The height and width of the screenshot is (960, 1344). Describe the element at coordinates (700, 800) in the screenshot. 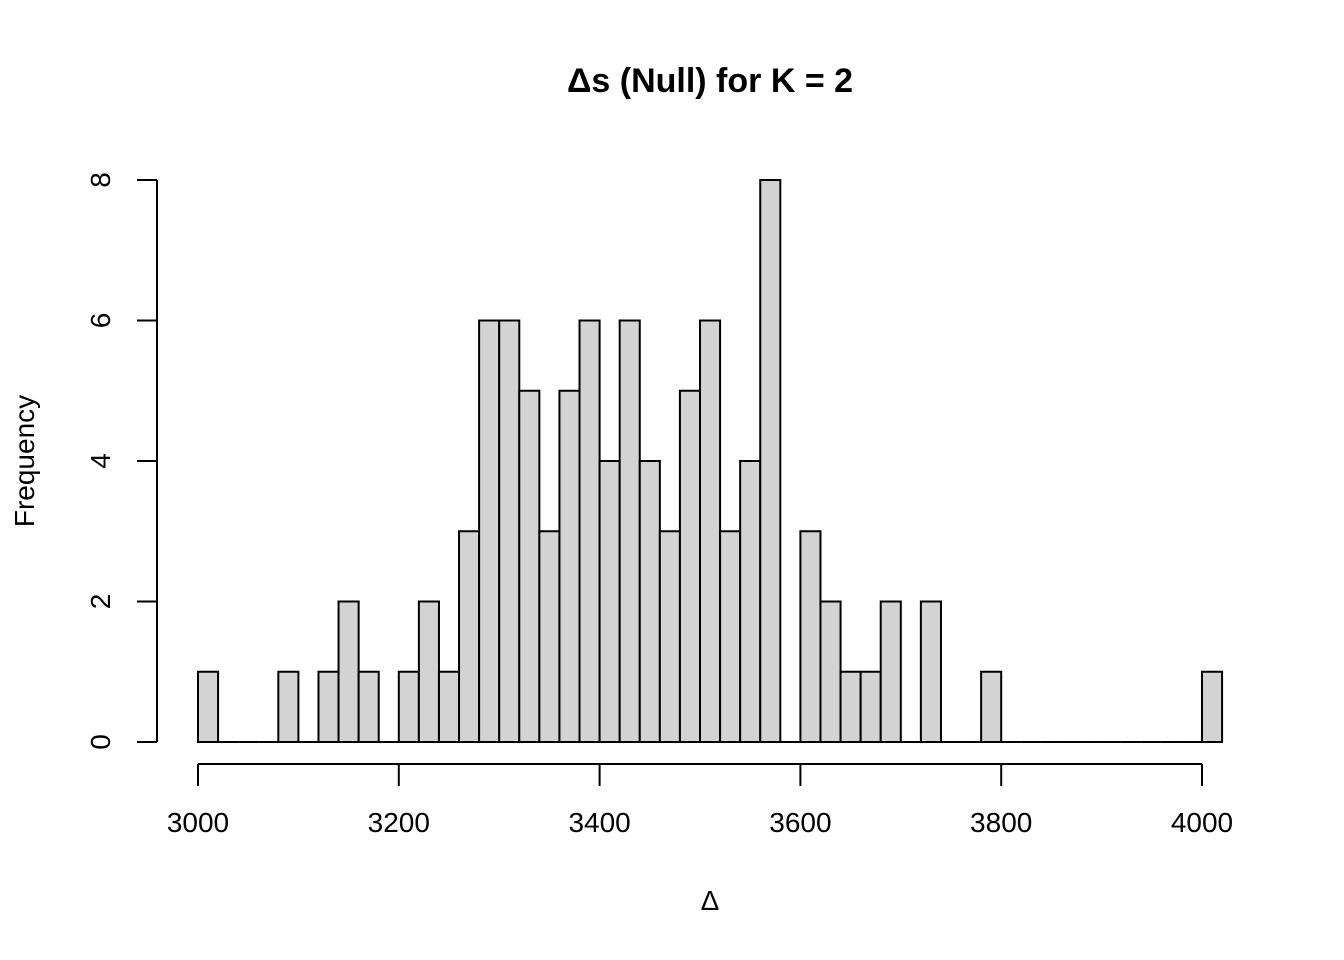

I see `x-axis: 3000 3200 3400 3600 3800 4000` at that location.